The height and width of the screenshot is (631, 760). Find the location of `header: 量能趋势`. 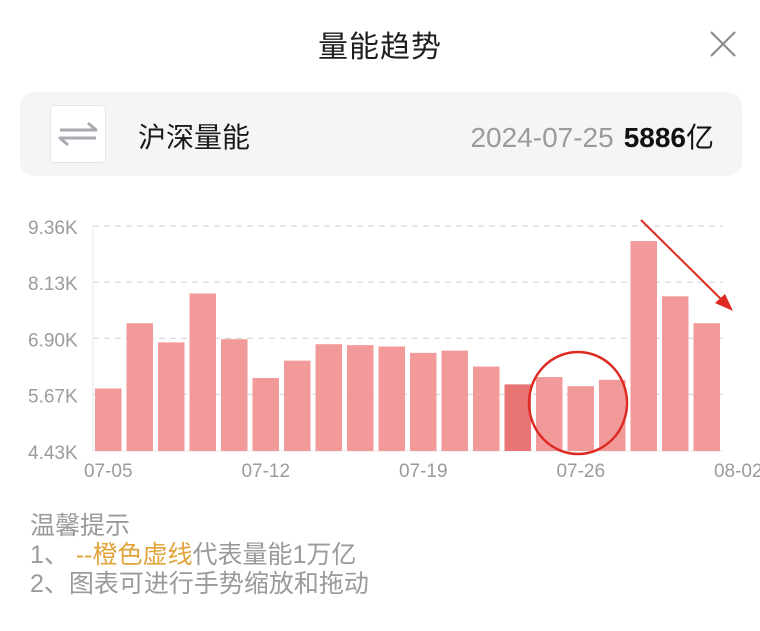

header: 量能趋势 is located at coordinates (380, 43).